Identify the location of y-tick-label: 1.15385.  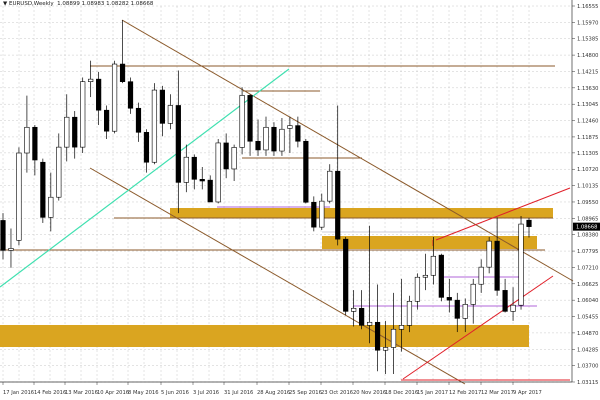
(587, 40).